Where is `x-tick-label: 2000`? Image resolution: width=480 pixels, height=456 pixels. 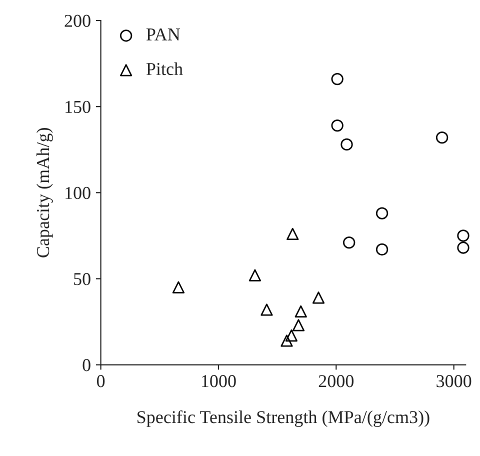
x-tick-label: 2000 is located at coordinates (336, 381).